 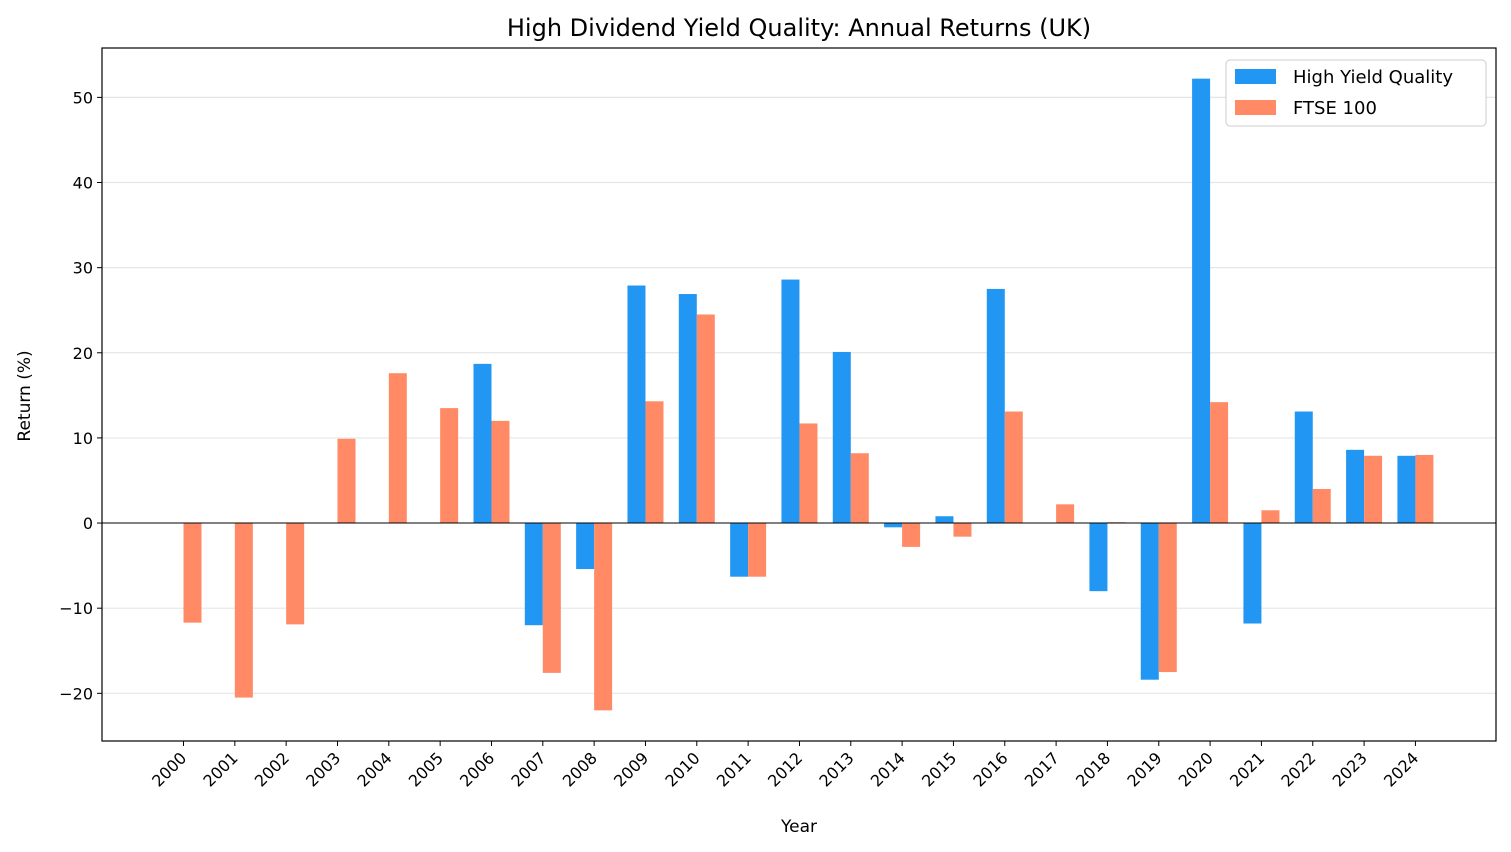 I want to click on legend: High Yield Quality FTSE 100, so click(x=1356, y=93).